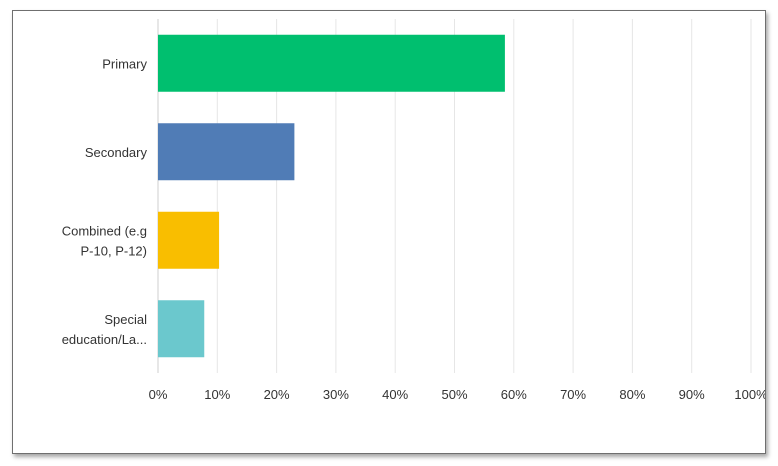 This screenshot has height=466, width=778. What do you see at coordinates (454, 394) in the screenshot?
I see `x-tick-label: 50%` at bounding box center [454, 394].